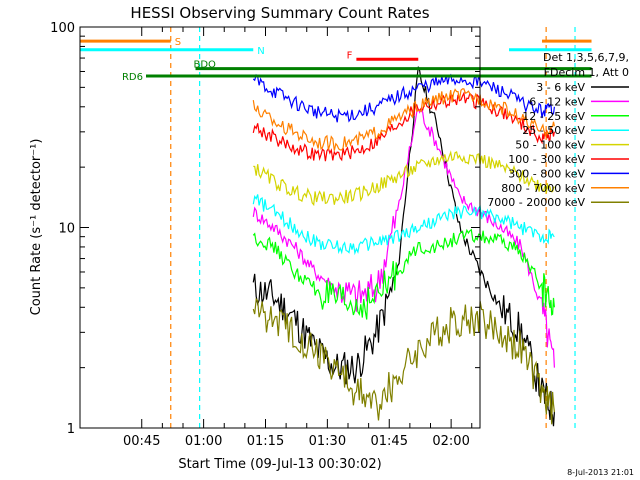  What do you see at coordinates (536, 202) in the screenshot?
I see `legend-label-8: 7000 - 20000 keV` at bounding box center [536, 202].